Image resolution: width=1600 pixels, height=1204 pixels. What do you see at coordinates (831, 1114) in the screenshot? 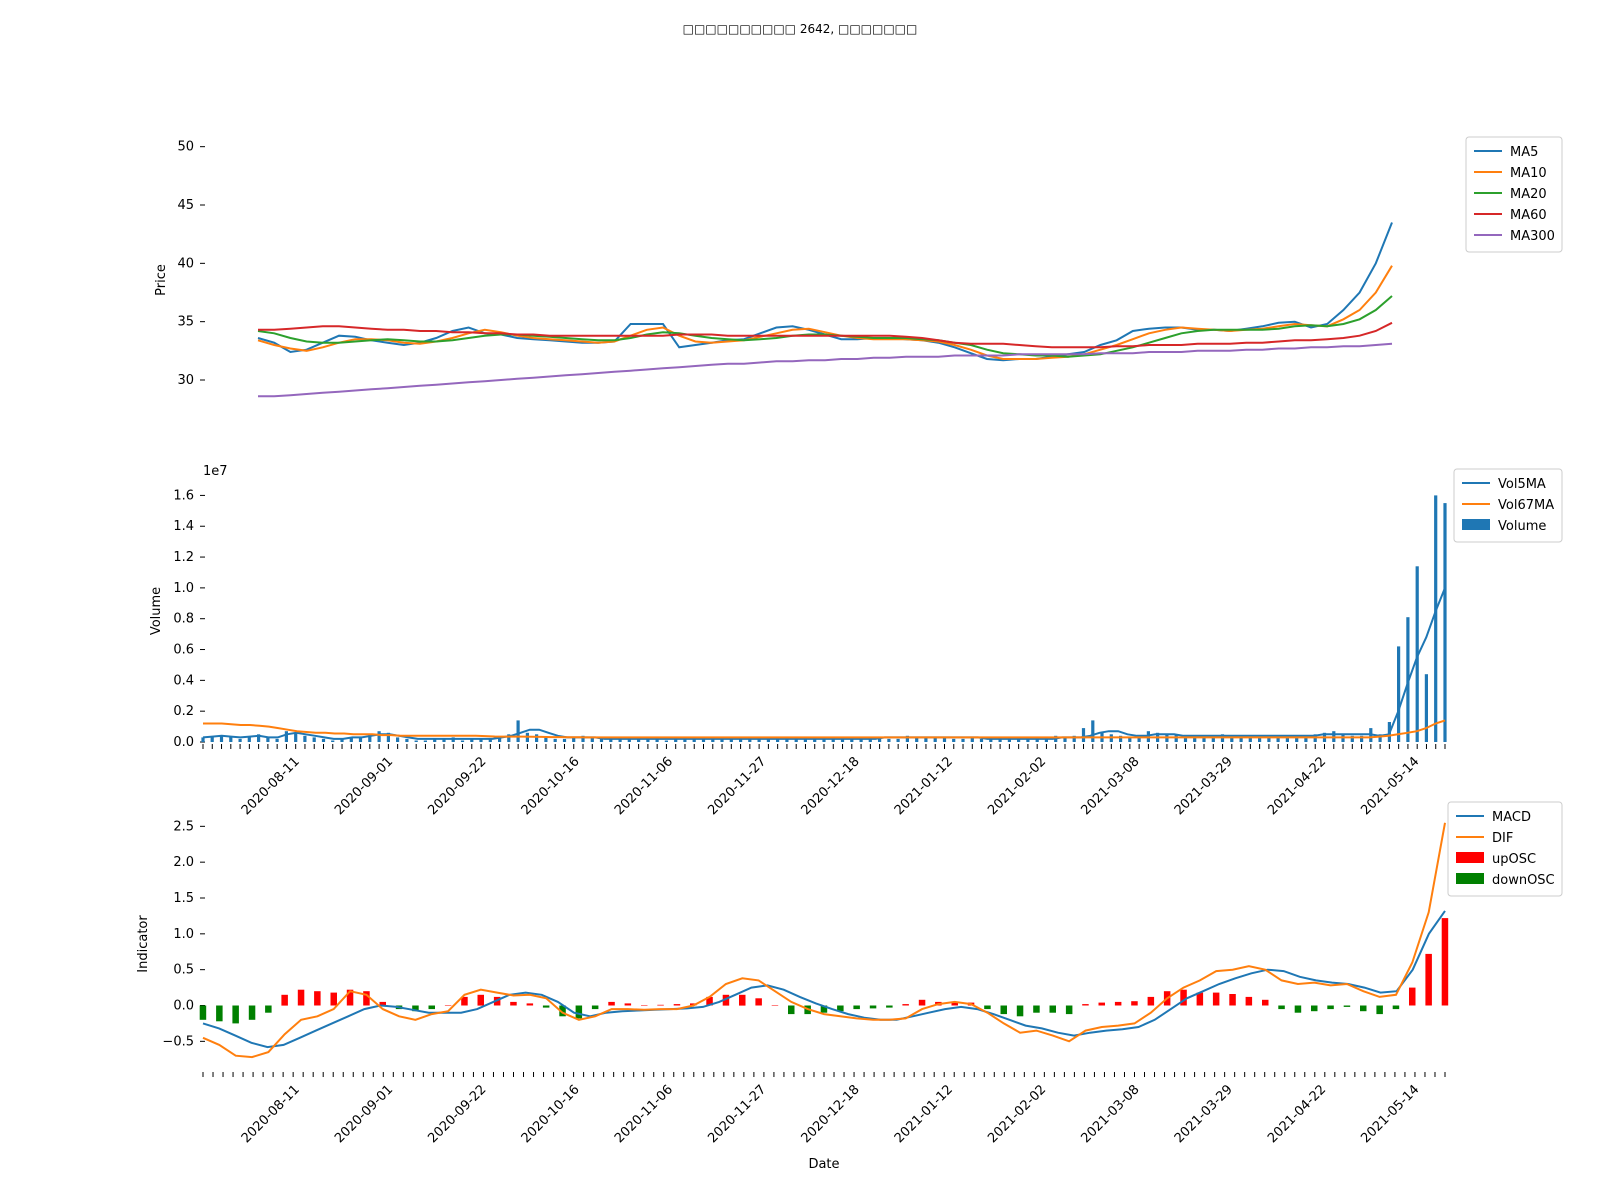
I see `x-tick-label-indicator: 2020-12-18` at bounding box center [831, 1114].